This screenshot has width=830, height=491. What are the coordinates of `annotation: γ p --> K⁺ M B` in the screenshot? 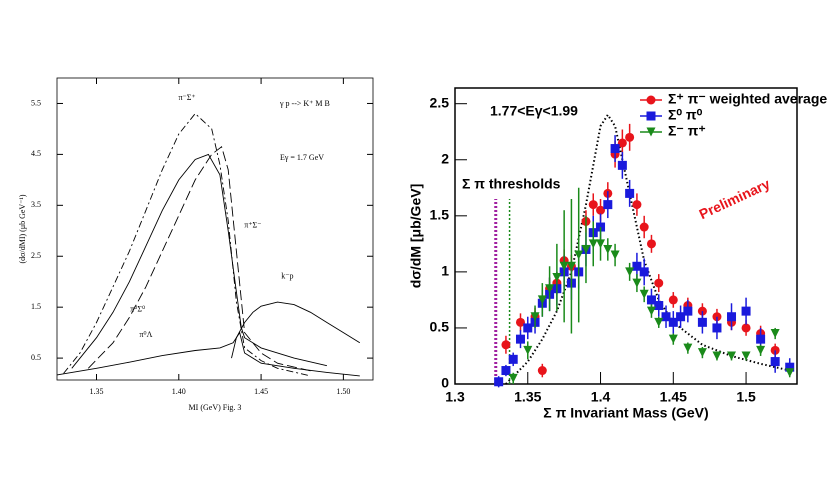 It's located at (304, 103).